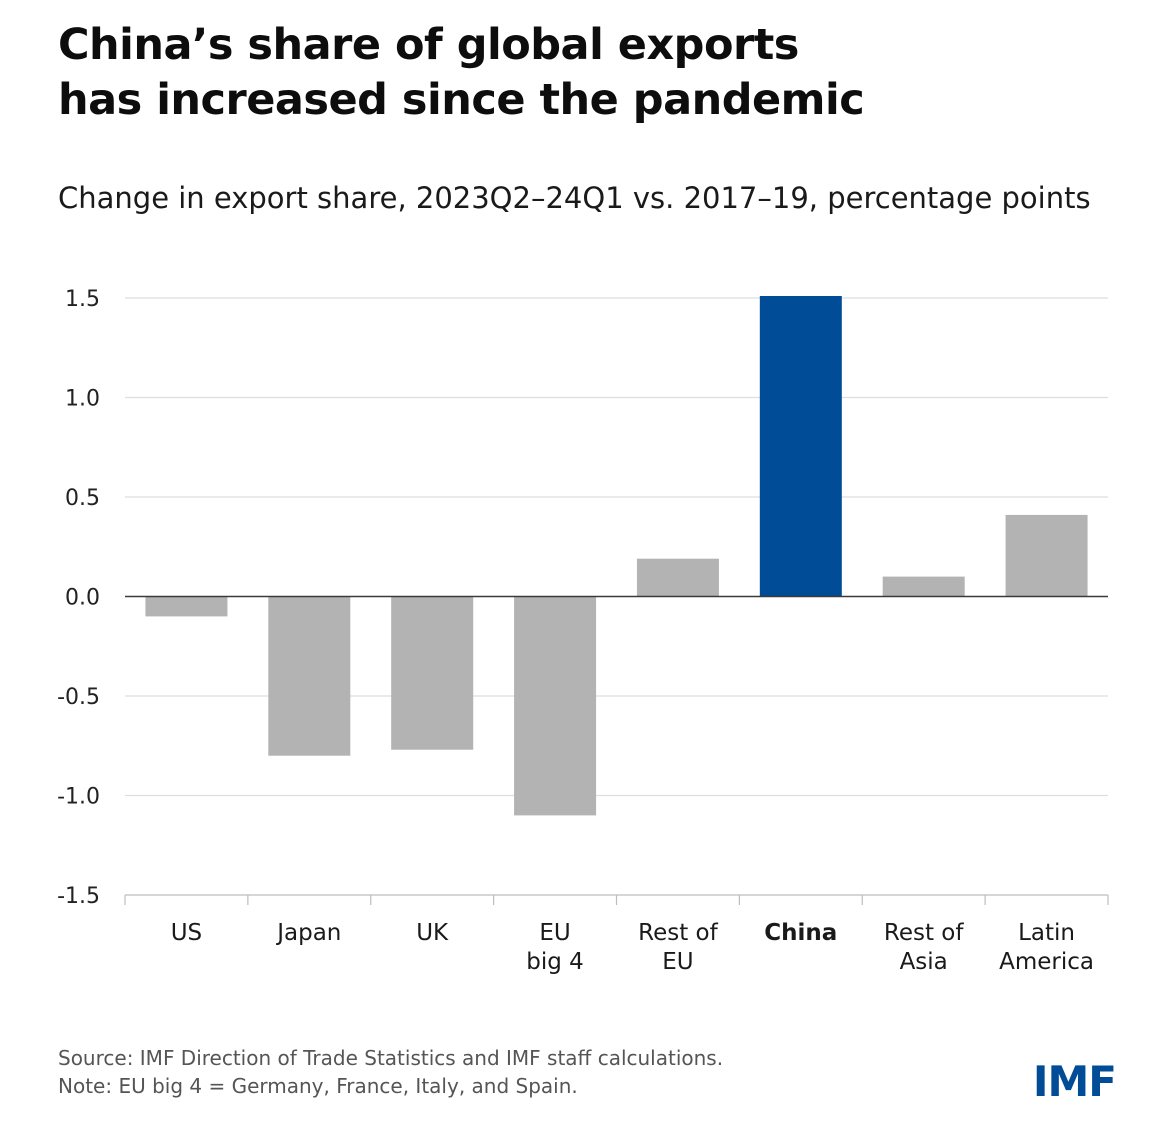  I want to click on bar-uk, so click(432, 673).